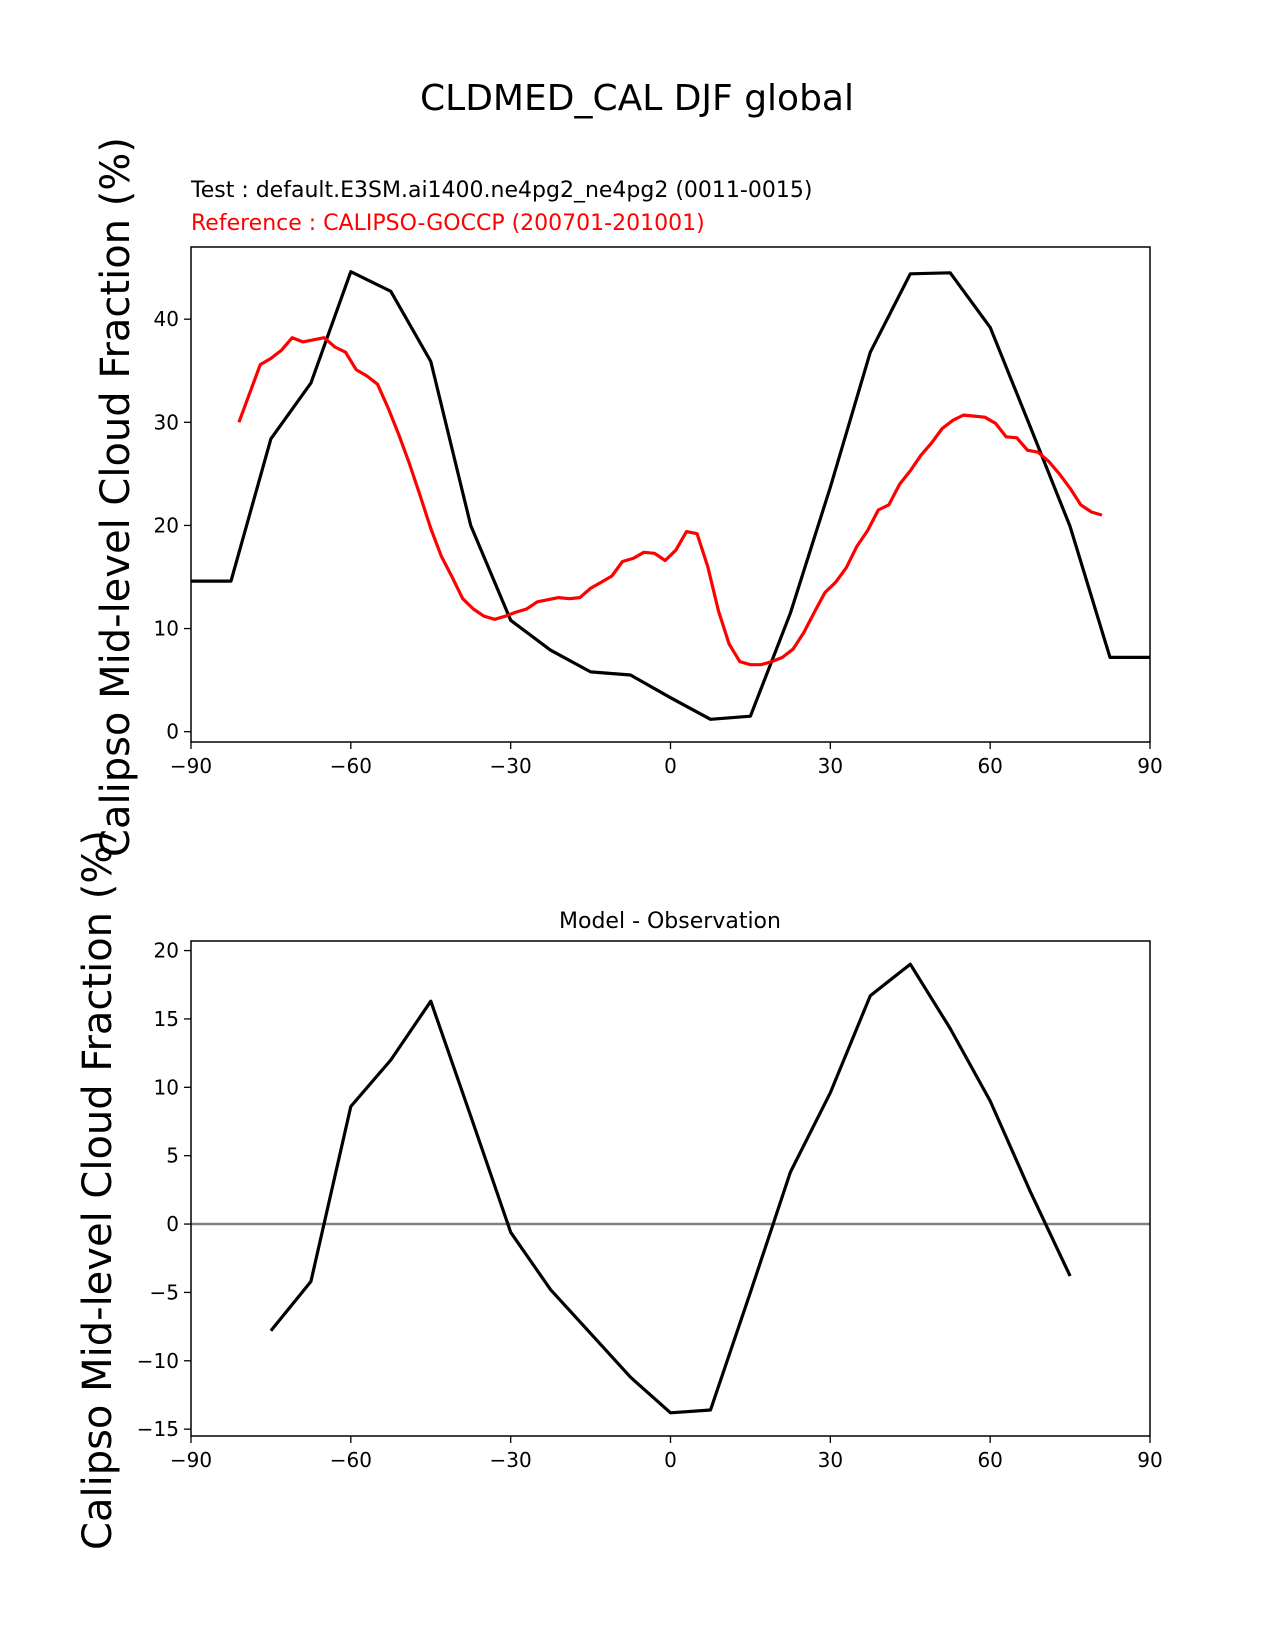 This screenshot has height=1650, width=1275. What do you see at coordinates (191, 766) in the screenshot?
I see `top-x-tick-label: −90` at bounding box center [191, 766].